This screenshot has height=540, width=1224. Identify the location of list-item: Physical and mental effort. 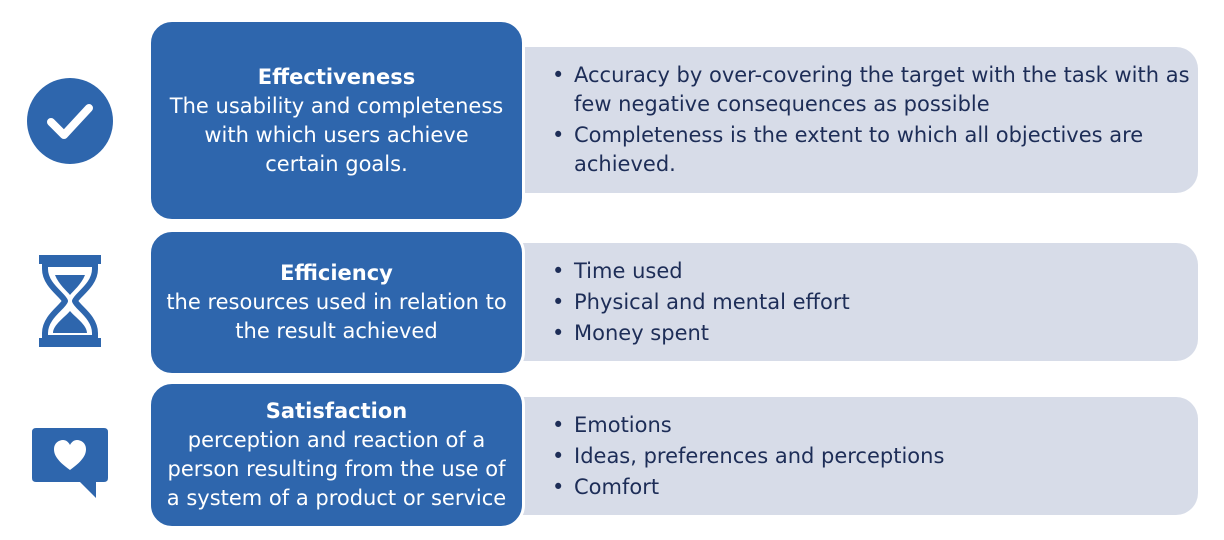
(875, 302).